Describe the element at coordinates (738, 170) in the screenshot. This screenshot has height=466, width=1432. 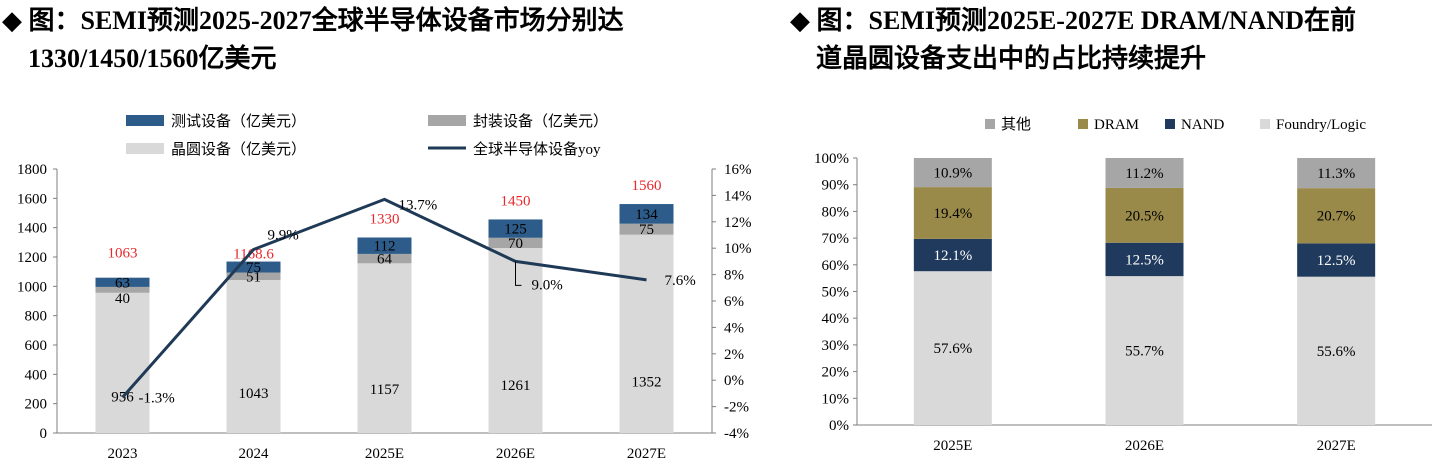
I see `y2-tick-label: 16%` at that location.